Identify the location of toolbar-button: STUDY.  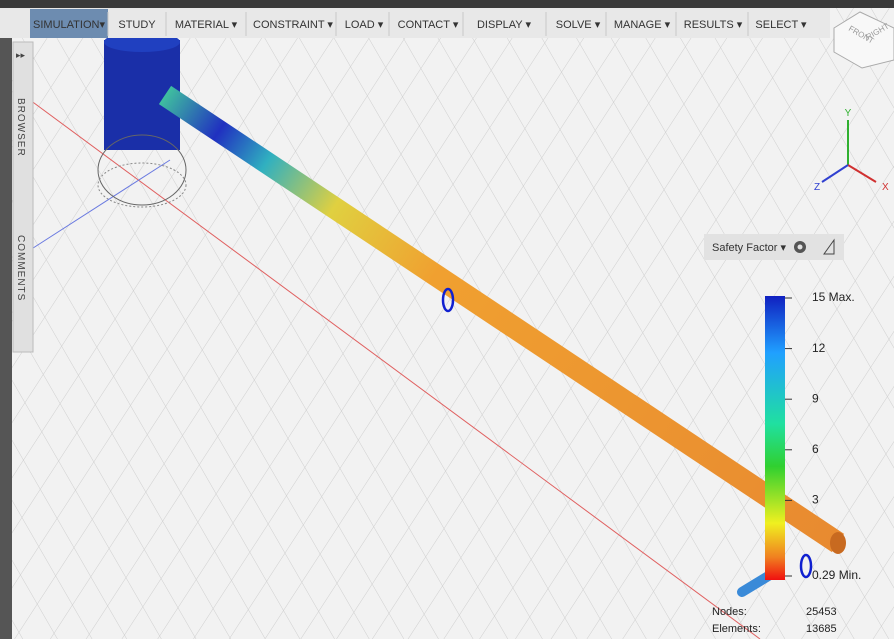
(137, 25).